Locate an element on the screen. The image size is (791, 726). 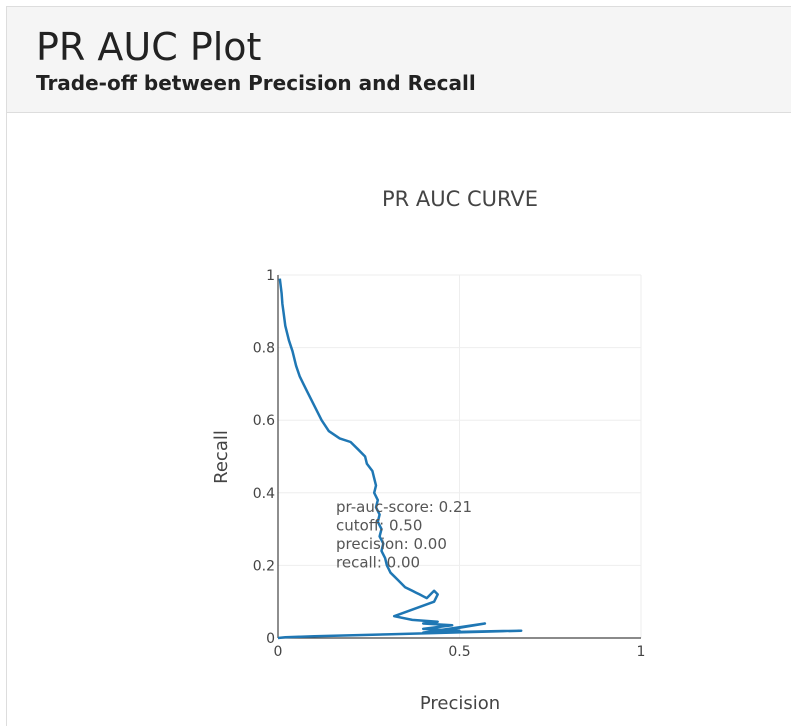
y-tick-label: 0.4 is located at coordinates (264, 494).